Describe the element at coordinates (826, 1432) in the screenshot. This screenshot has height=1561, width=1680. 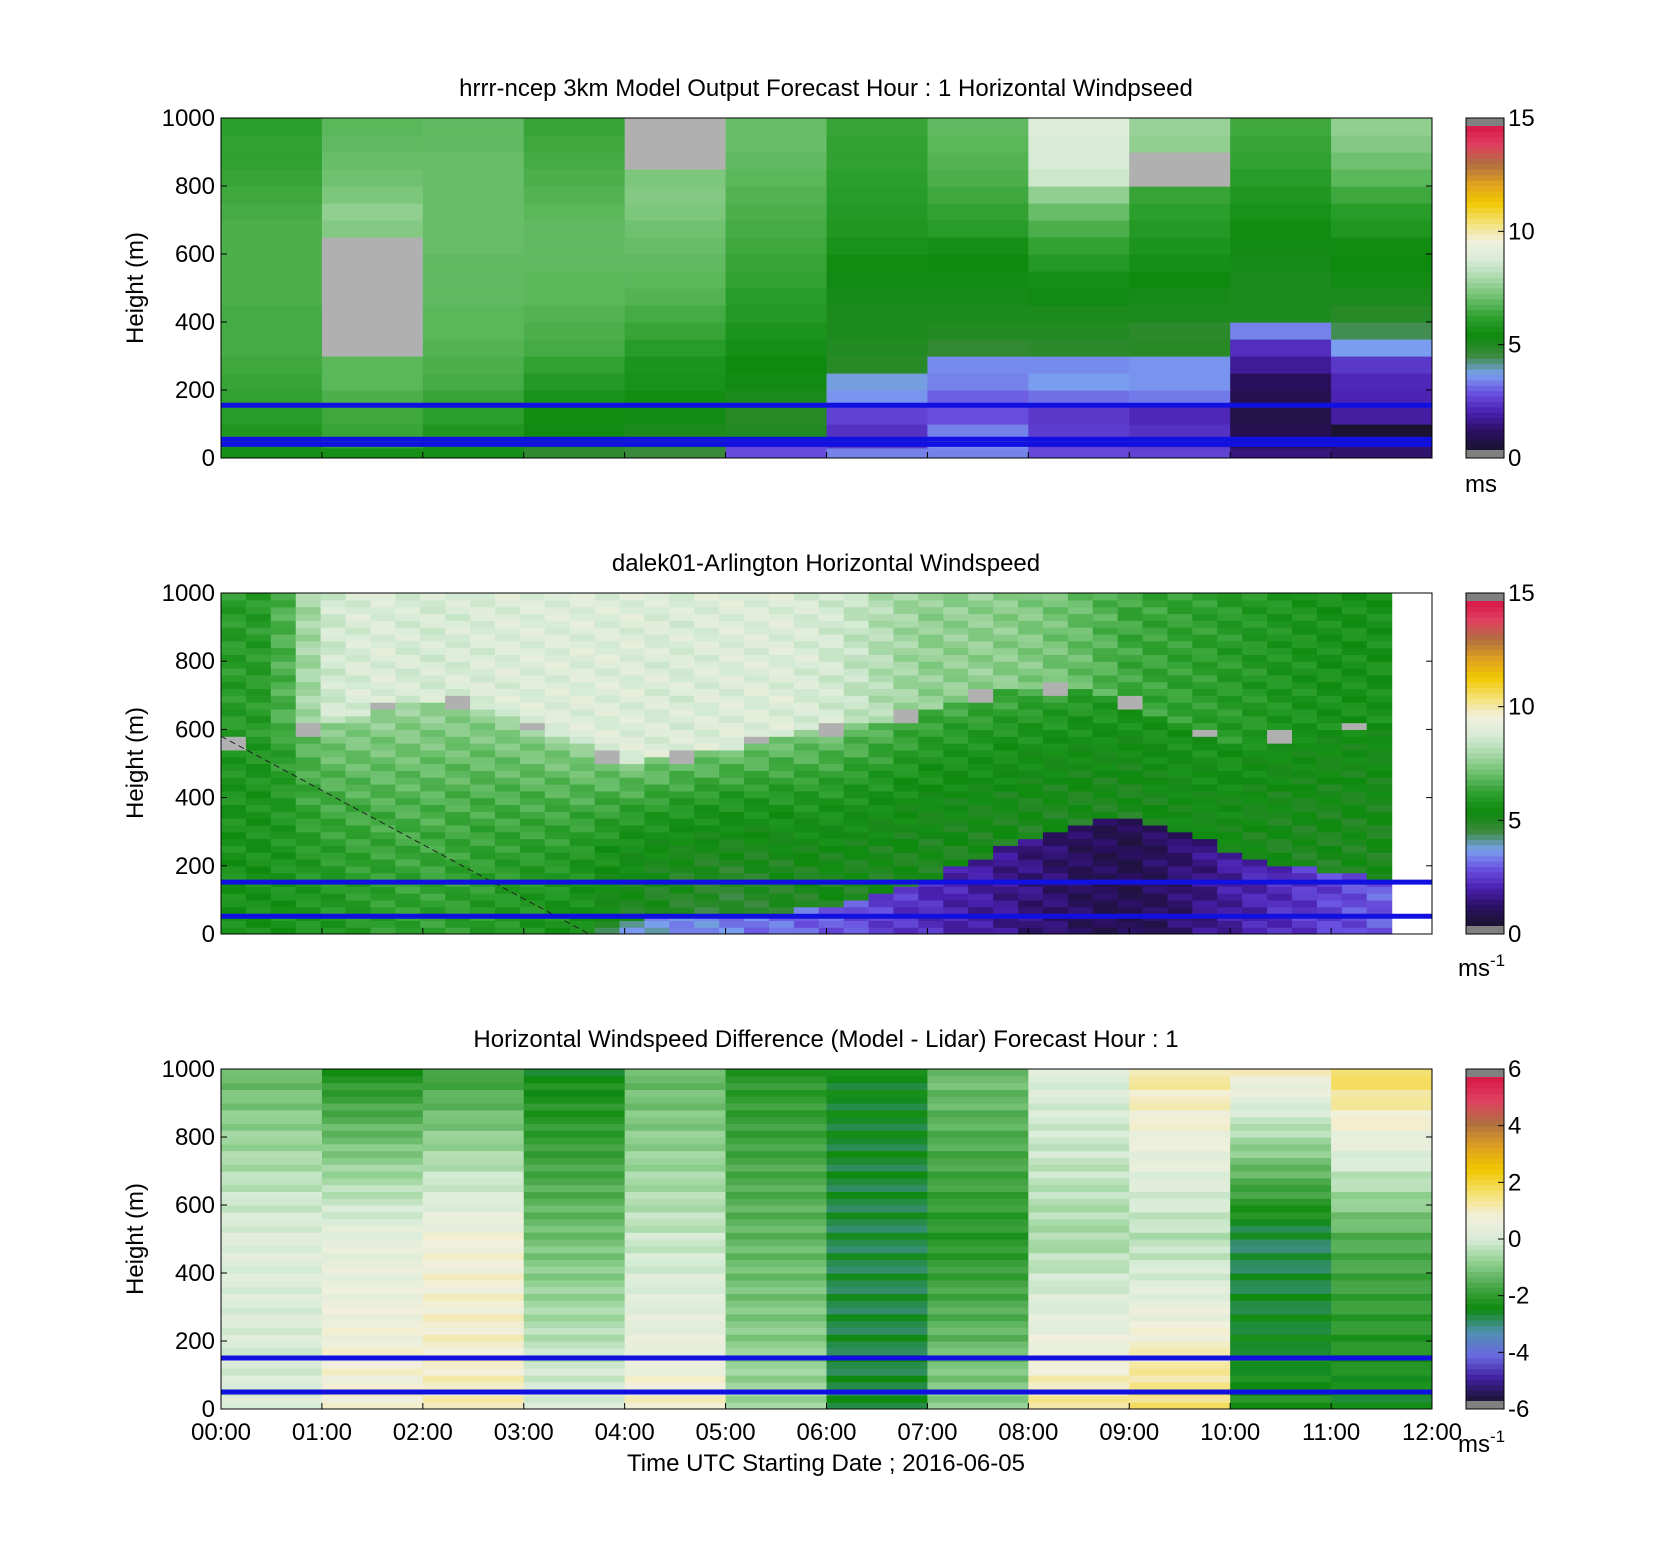
I see `x-tick-label: 06:00` at that location.